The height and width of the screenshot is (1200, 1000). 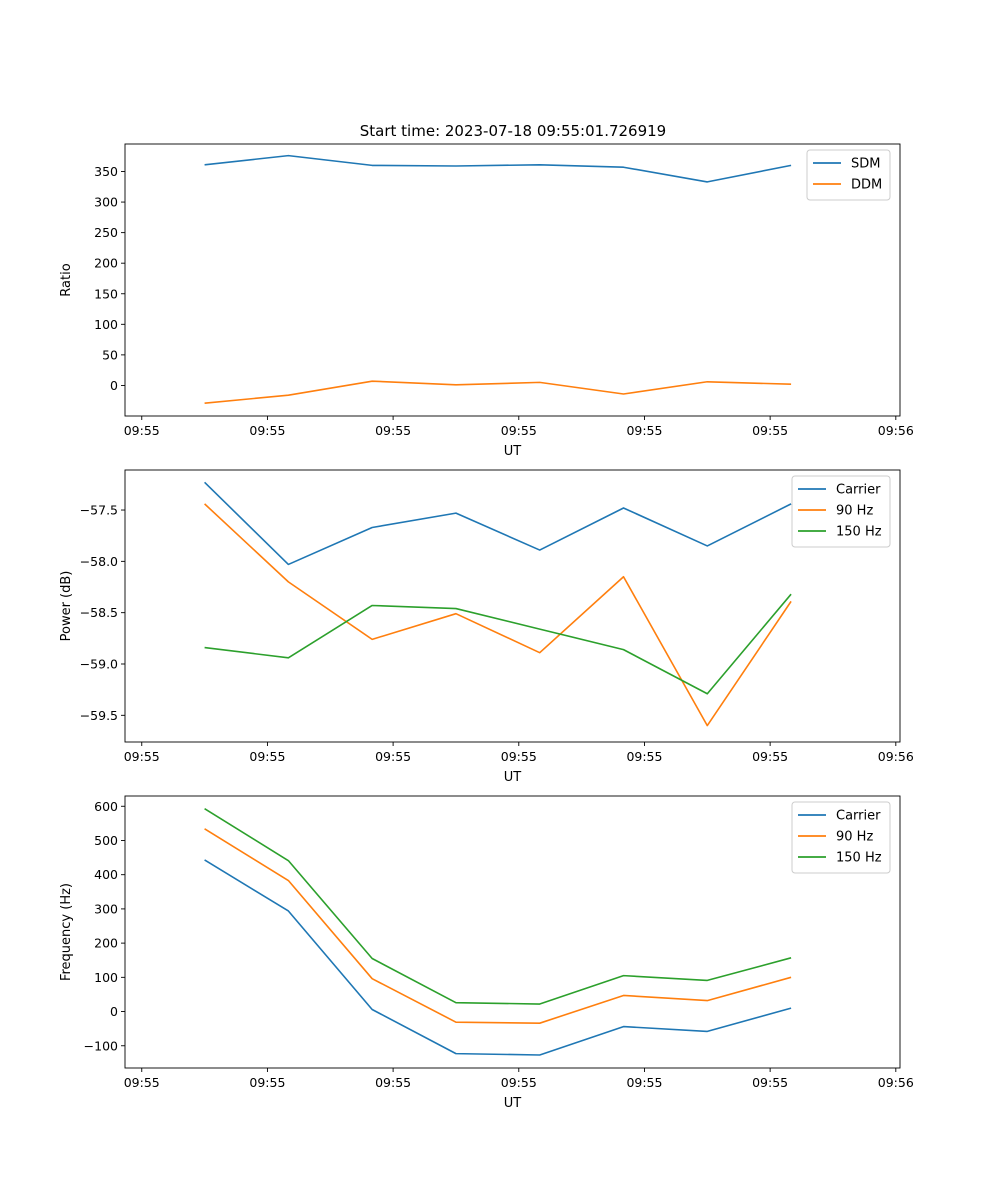 I want to click on y-axis-label: Frequency (Hz), so click(x=66, y=932).